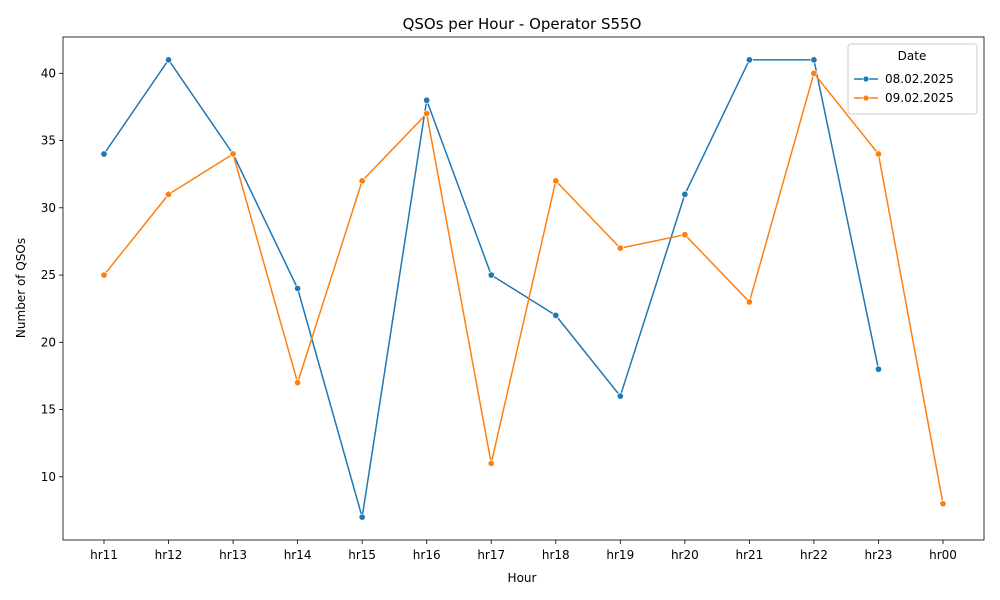  Describe the element at coordinates (298, 288) in the screenshot. I see `data-point-series-1-hr14` at that location.